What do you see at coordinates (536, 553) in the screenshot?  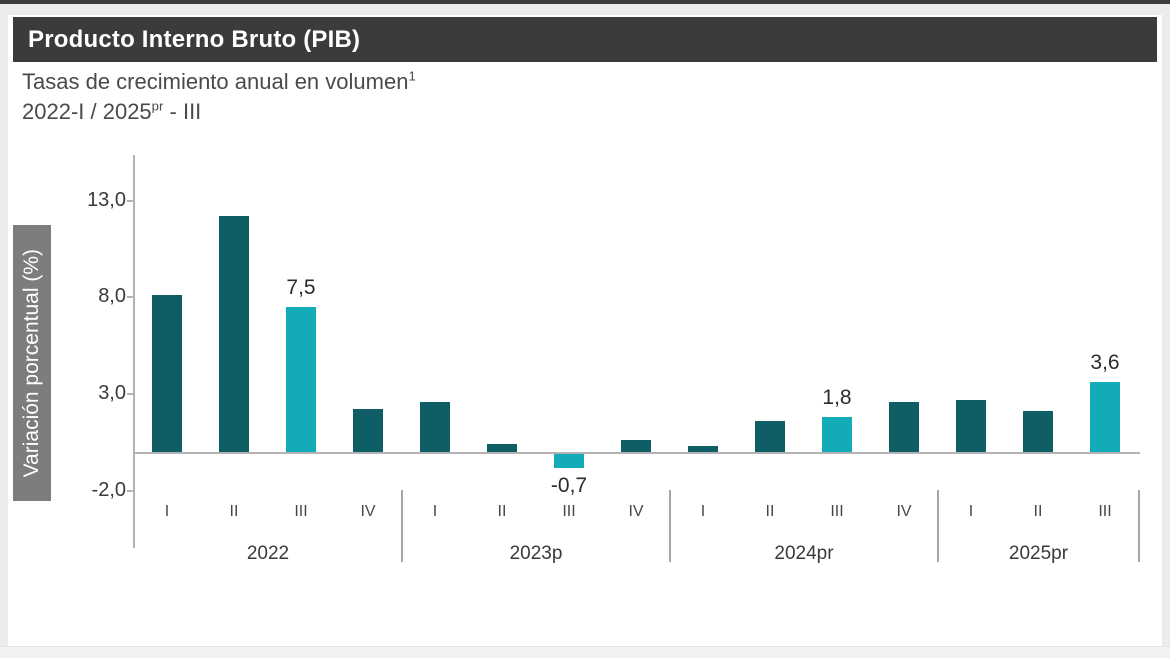 I see `year-group-label: 2023p` at bounding box center [536, 553].